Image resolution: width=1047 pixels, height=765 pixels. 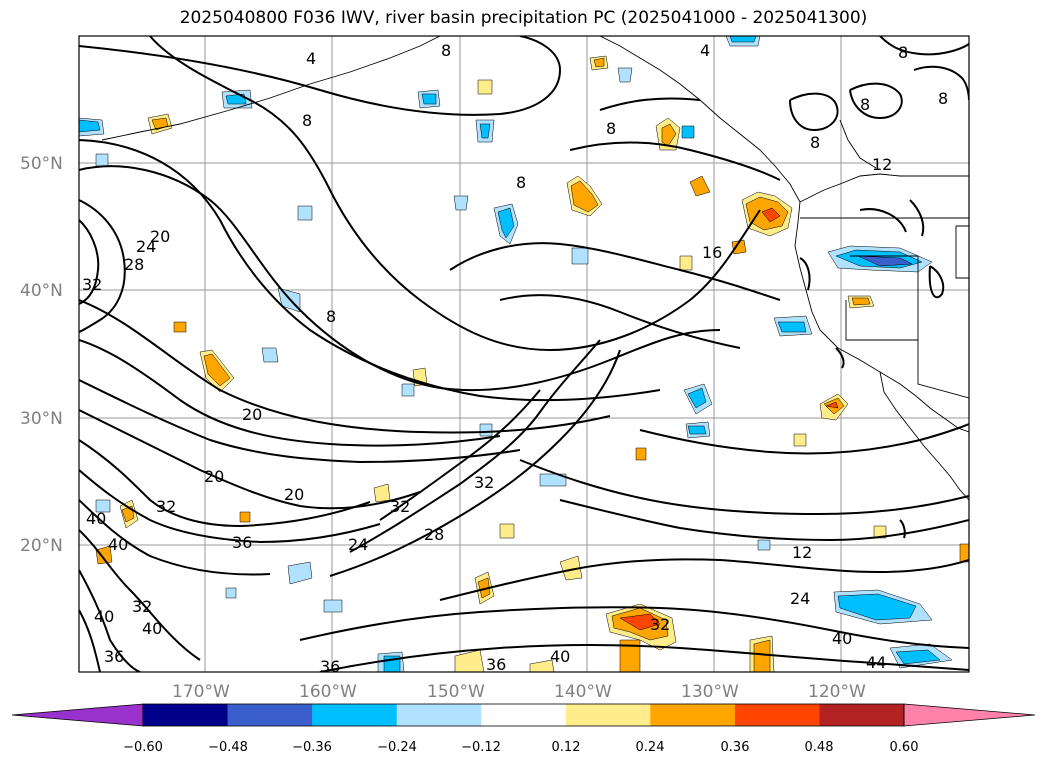 What do you see at coordinates (819, 747) in the screenshot?
I see `colorbar-tick: 0.48` at bounding box center [819, 747].